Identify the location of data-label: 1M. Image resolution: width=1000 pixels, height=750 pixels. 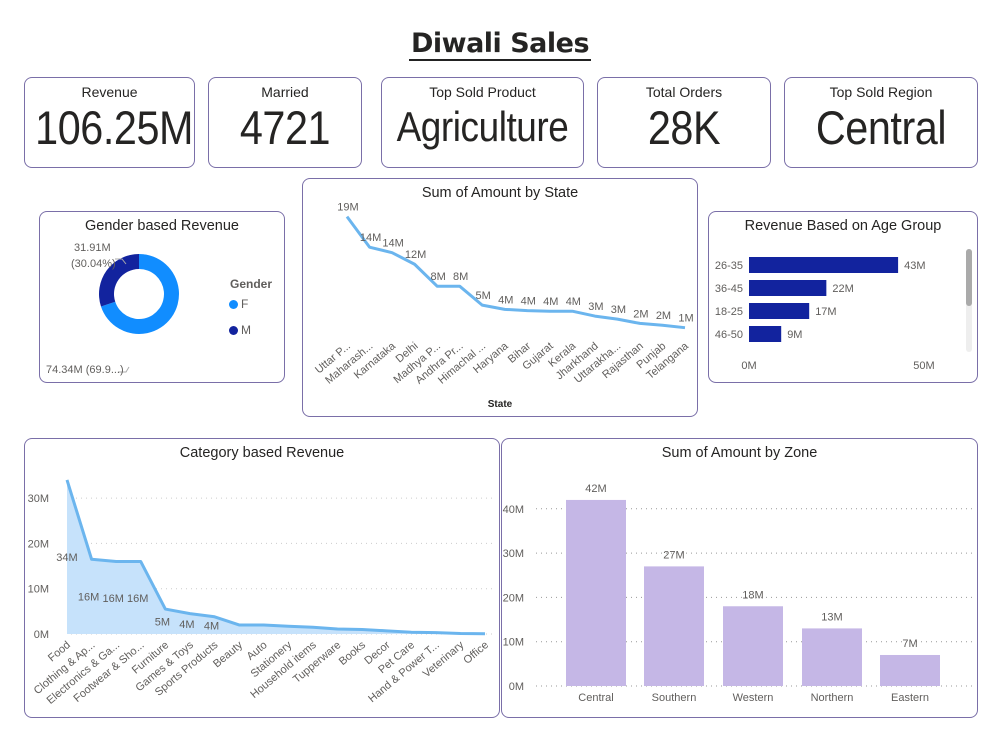
(685, 319).